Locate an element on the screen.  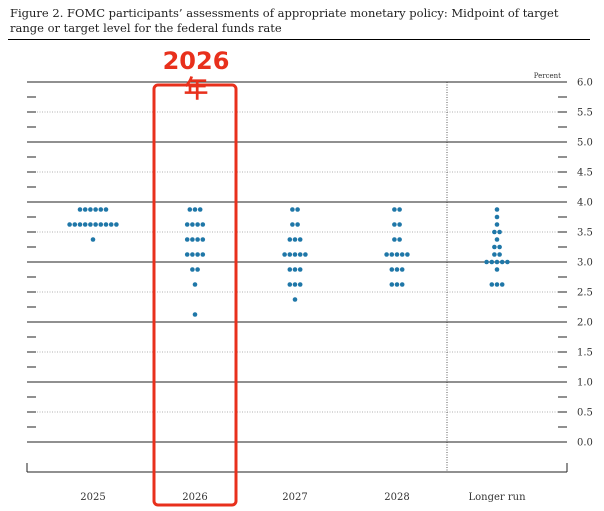
y-tick-label: 1.0 is located at coordinates (585, 383).